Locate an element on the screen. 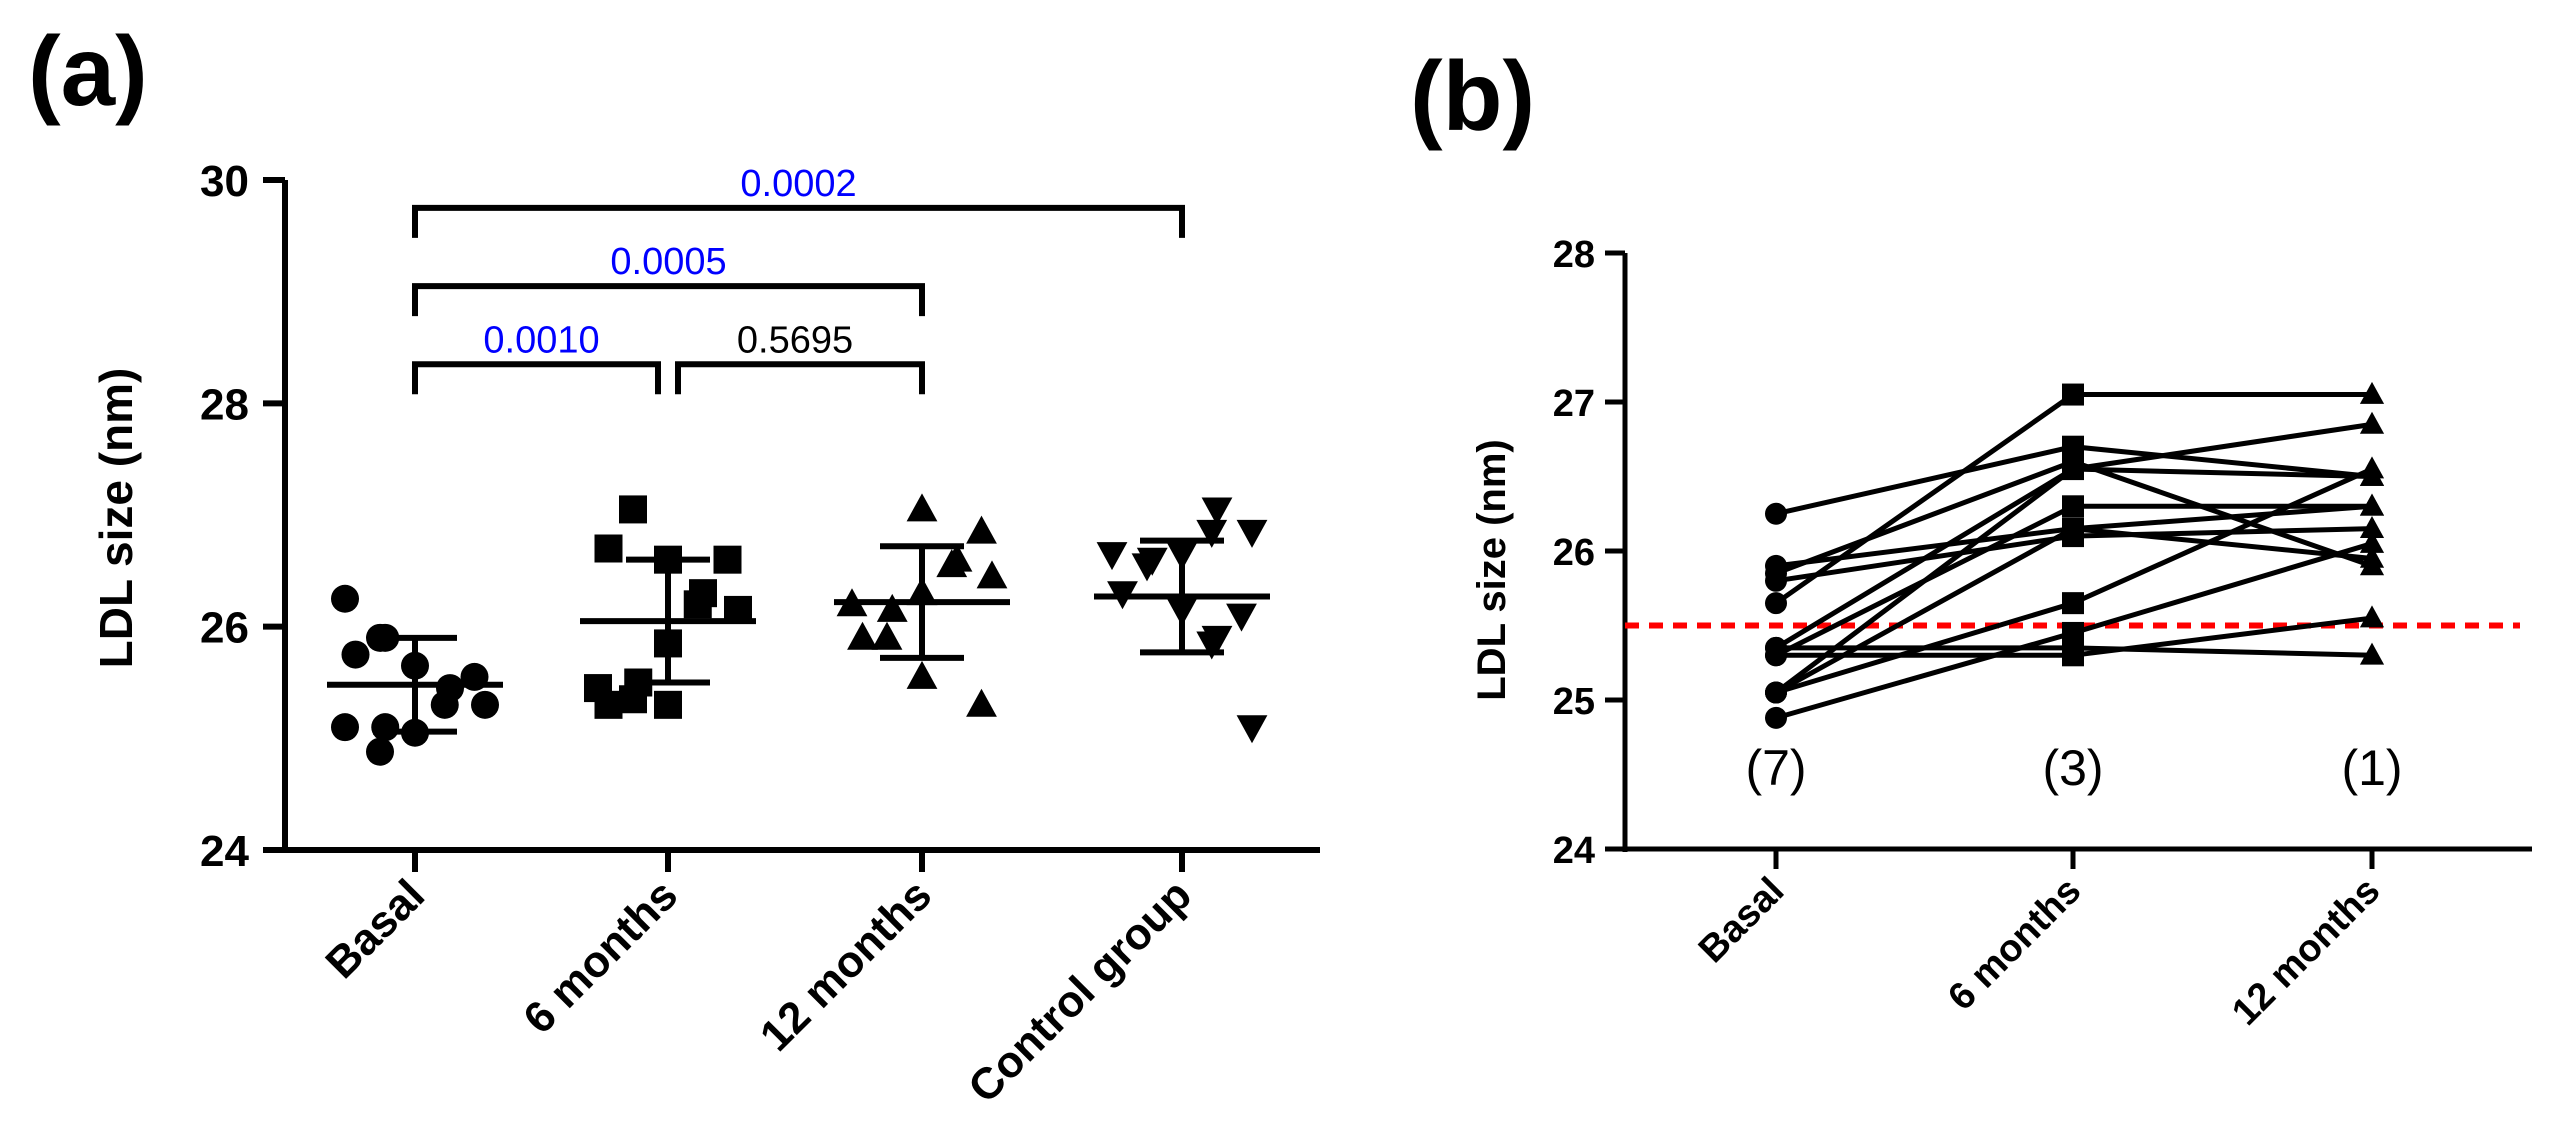 The width and height of the screenshot is (2550, 1146). panel-b-x-tick-label: Basal is located at coordinates (1741, 920).